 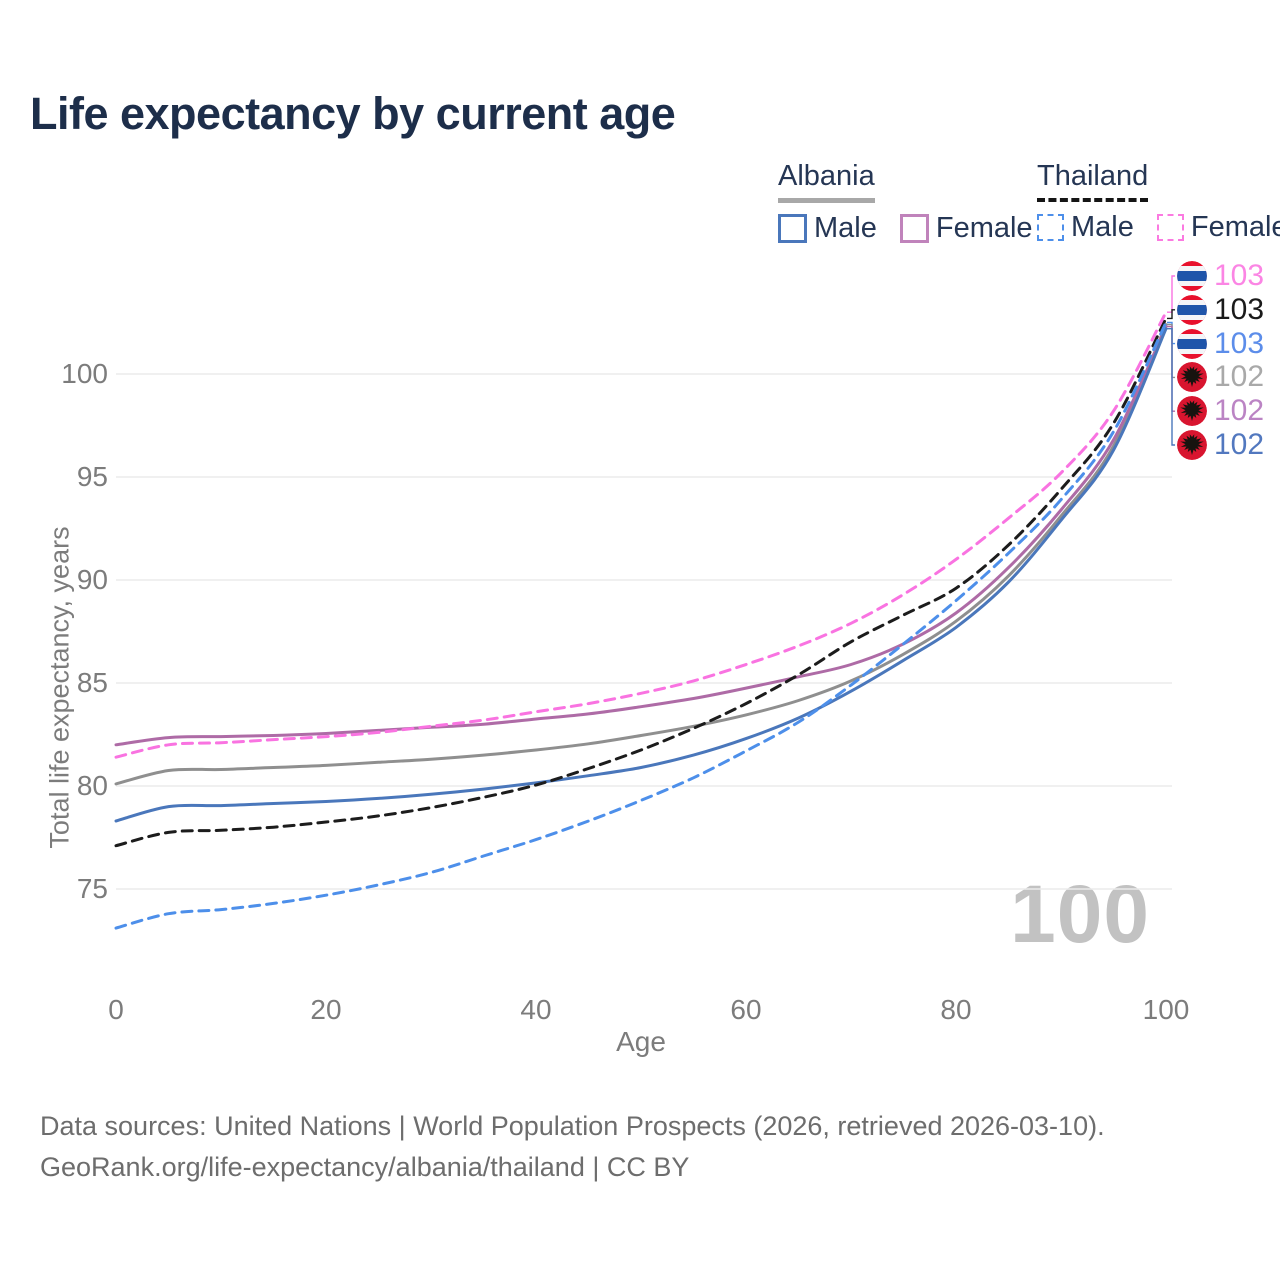 I want to click on legend-item-albania-male: Male, so click(x=827, y=228).